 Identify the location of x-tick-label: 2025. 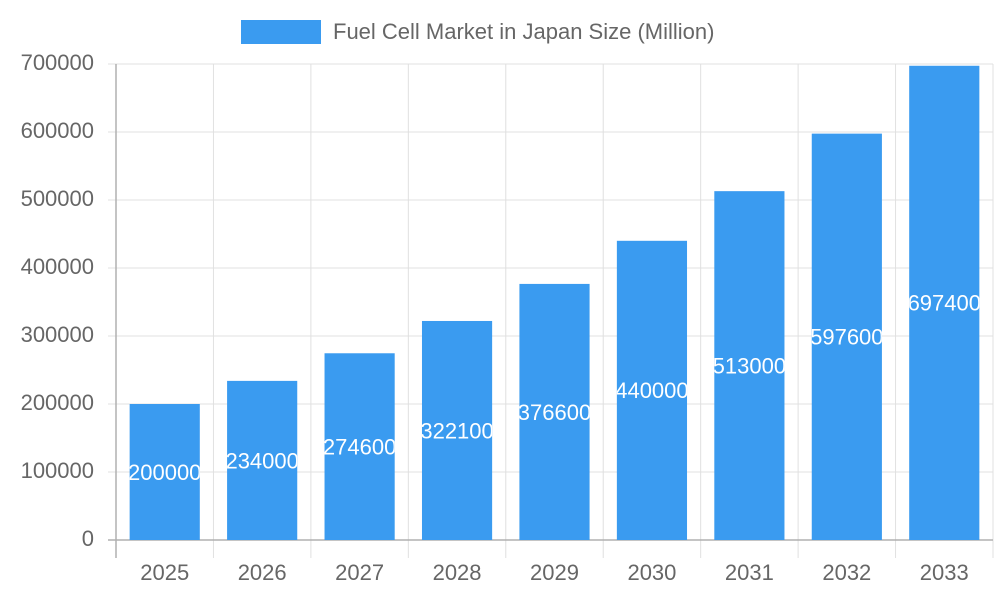
(164, 572).